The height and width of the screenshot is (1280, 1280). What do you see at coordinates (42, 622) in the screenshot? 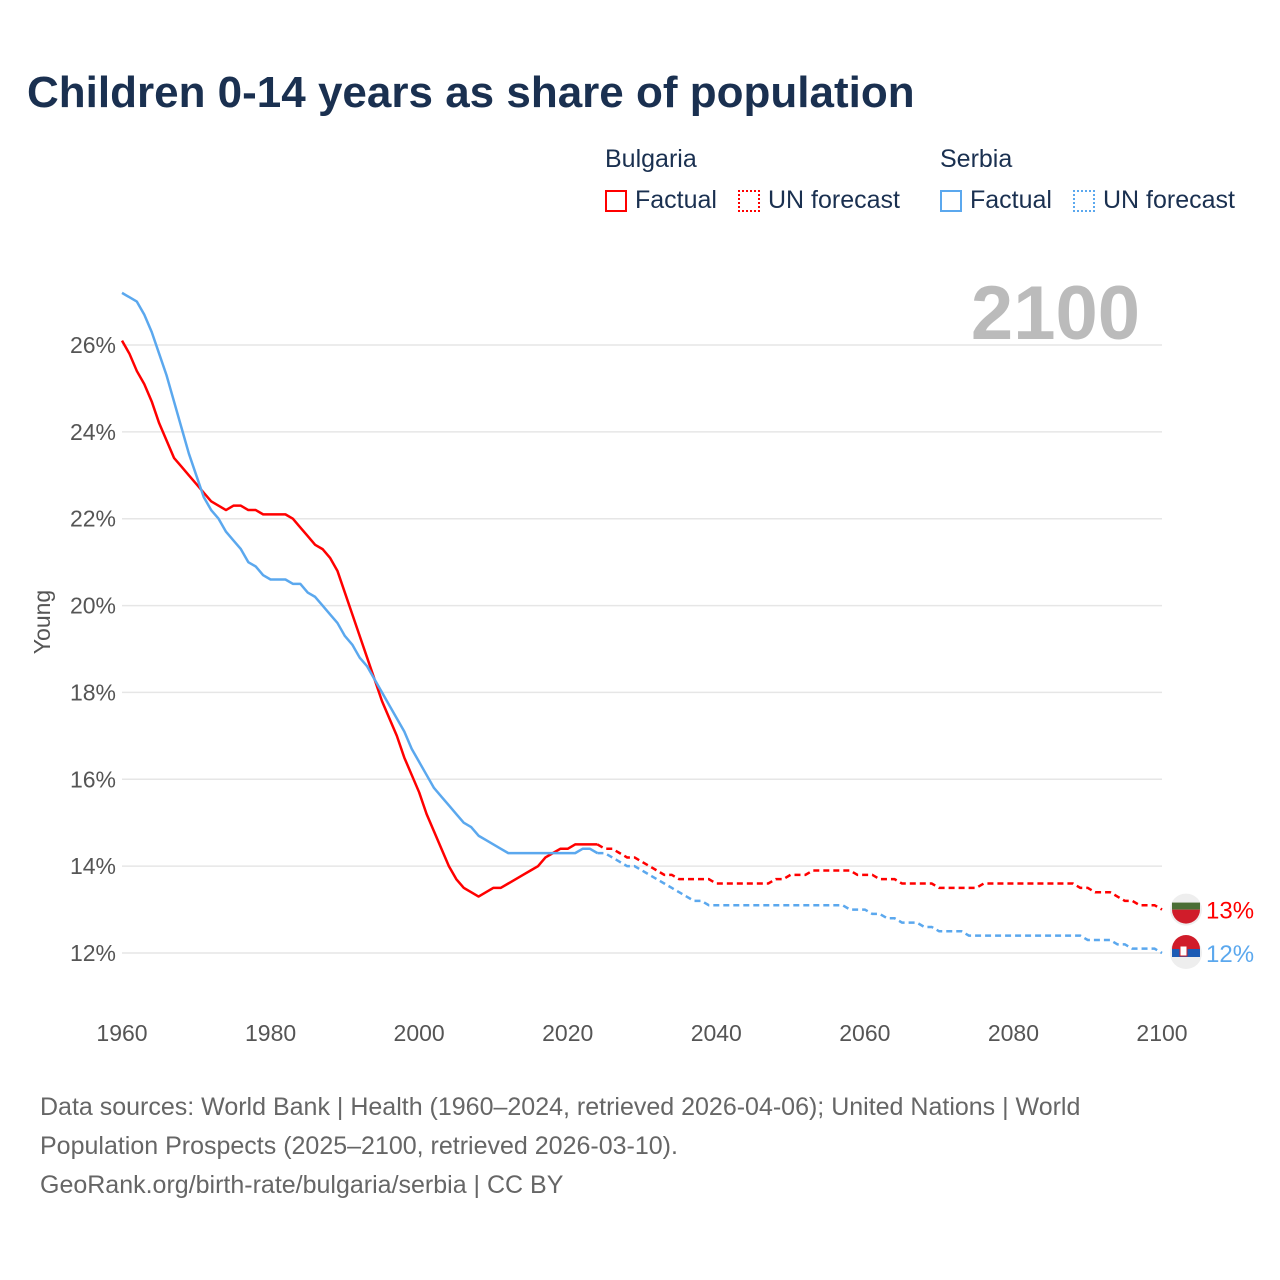
I see `y-axis-label: Young` at bounding box center [42, 622].